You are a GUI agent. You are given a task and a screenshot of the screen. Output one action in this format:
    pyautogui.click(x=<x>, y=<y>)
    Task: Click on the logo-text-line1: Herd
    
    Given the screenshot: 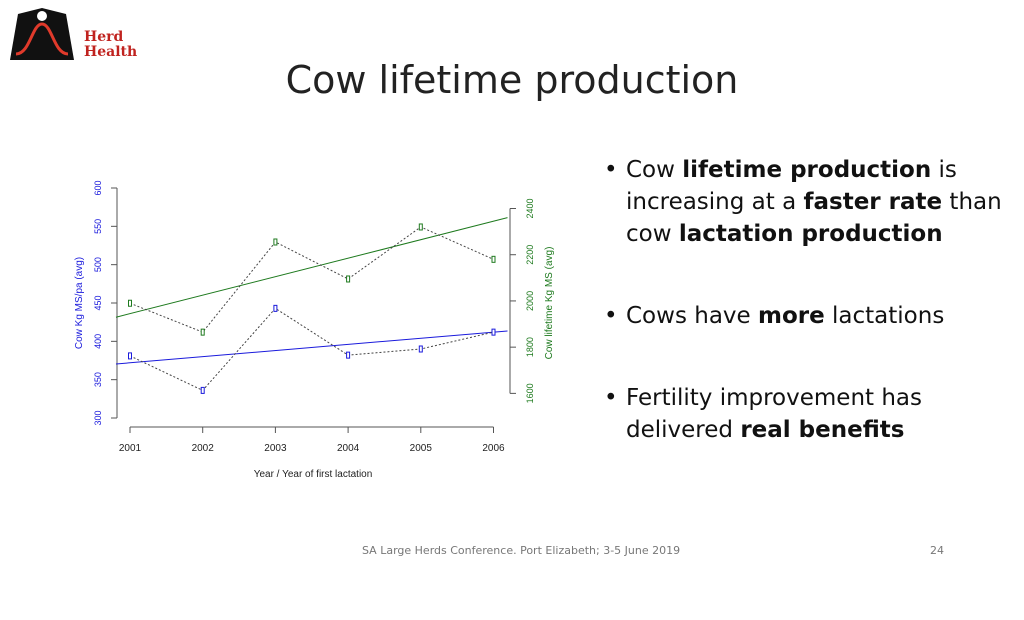 What is the action you would take?
    pyautogui.click(x=104, y=37)
    